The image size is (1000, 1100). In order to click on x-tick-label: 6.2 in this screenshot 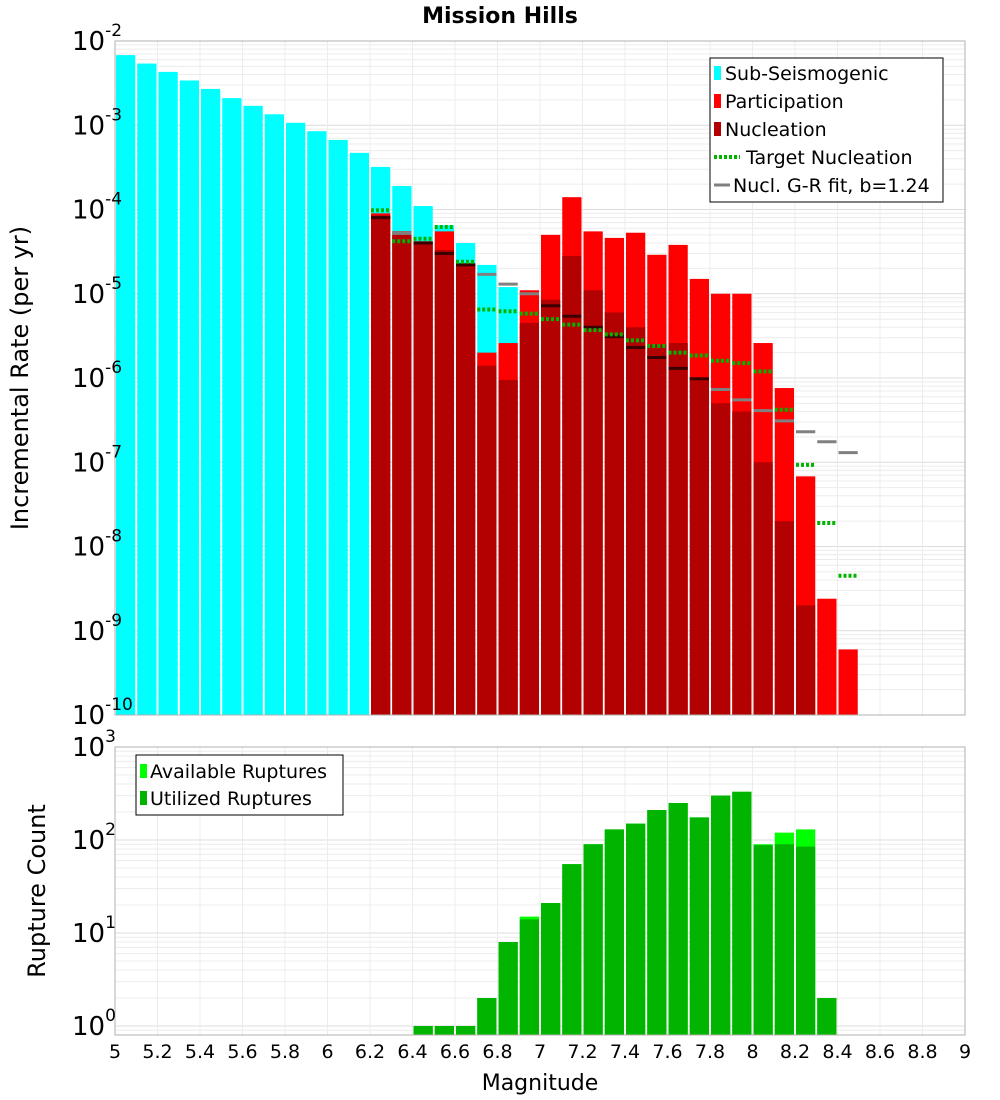, I will do `click(370, 1052)`.